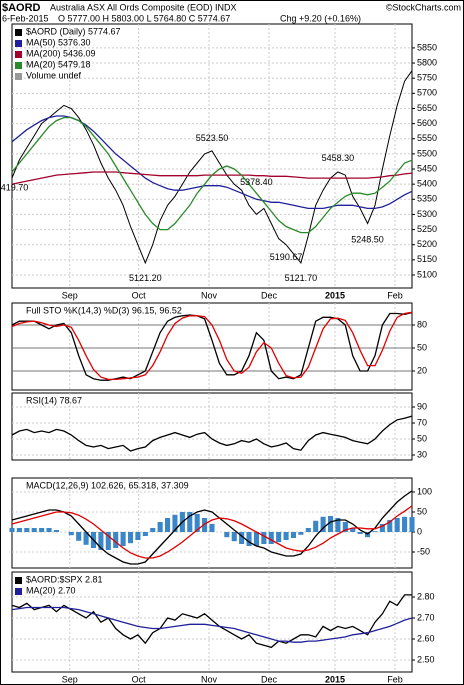 The image size is (464, 685). Describe the element at coordinates (61, 53) in the screenshot. I see `legend-label: MA(200) 5436.09` at that location.